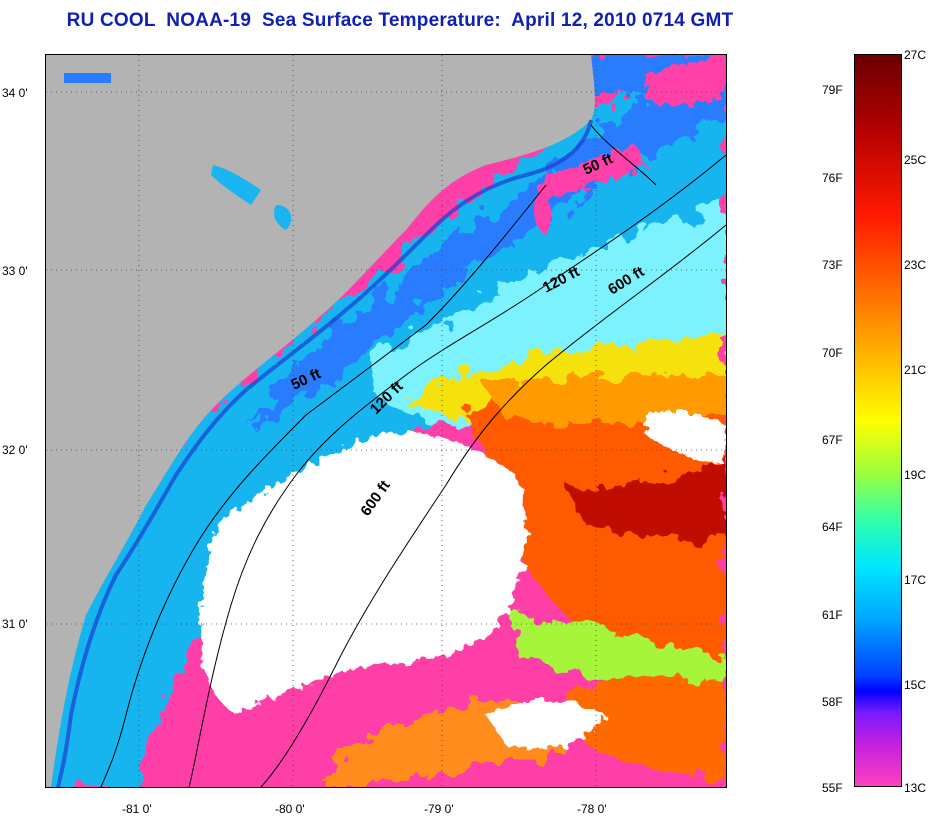  I want to click on colorbar-f-label: 70F, so click(832, 353).